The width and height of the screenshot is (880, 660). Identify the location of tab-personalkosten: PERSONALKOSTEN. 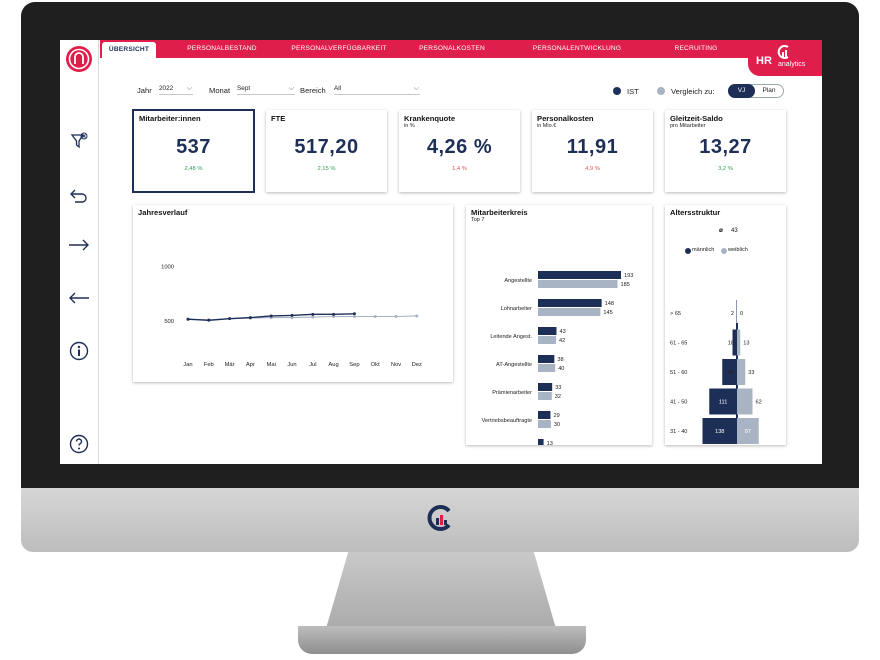
(452, 48).